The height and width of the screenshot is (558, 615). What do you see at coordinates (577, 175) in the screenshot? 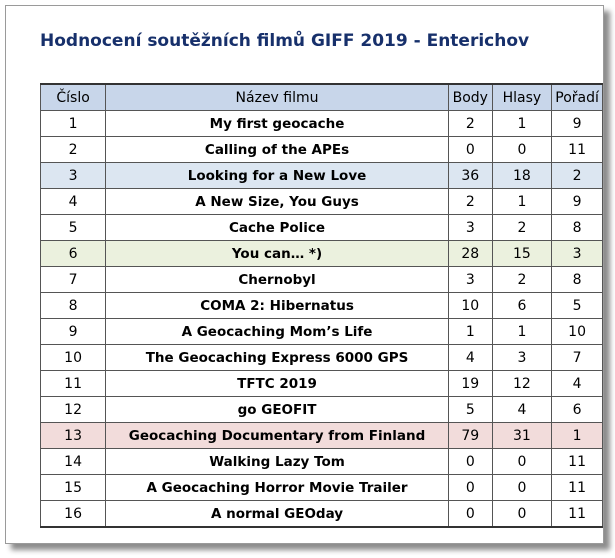
I see `cell-poradi: 2` at bounding box center [577, 175].